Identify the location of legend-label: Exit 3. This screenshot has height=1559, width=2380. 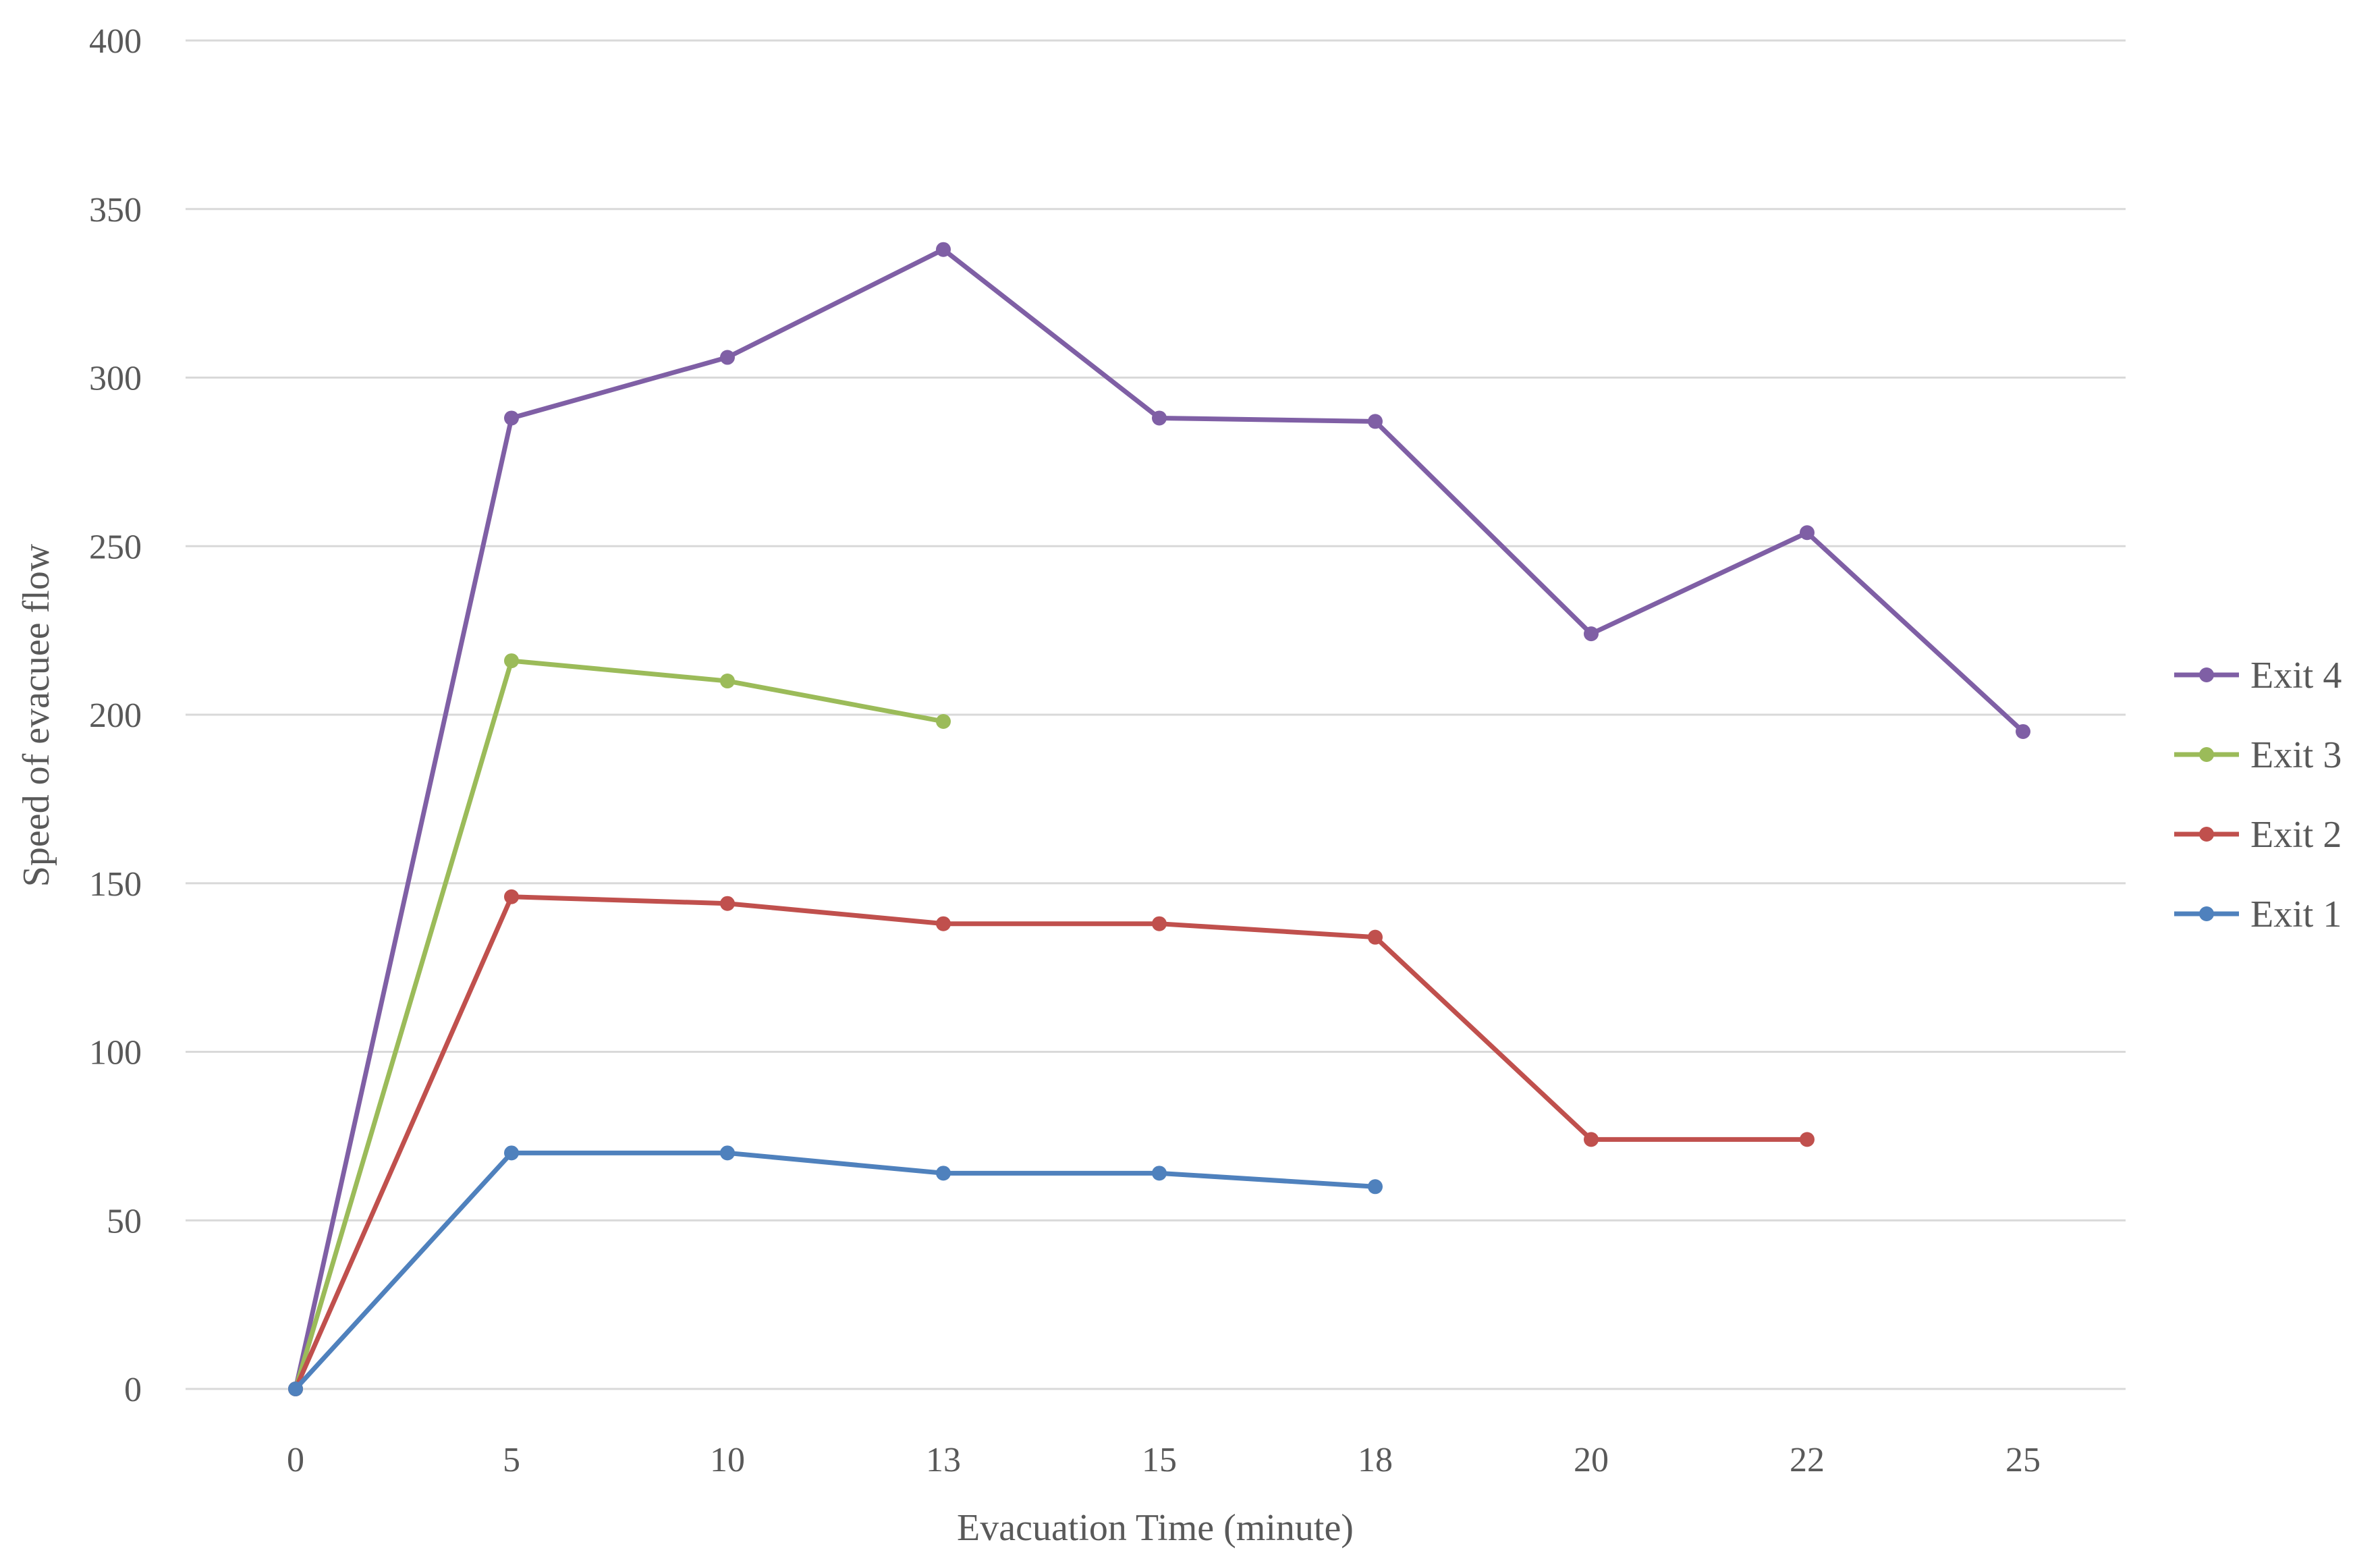
(2296, 755).